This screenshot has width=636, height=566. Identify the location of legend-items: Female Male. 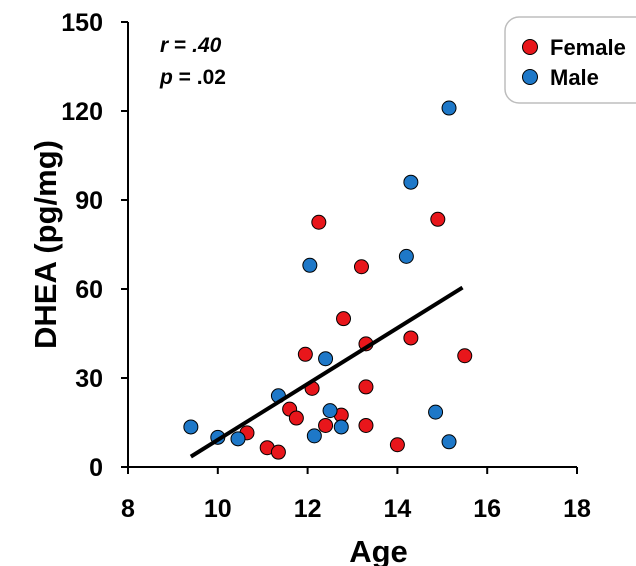
(574, 62).